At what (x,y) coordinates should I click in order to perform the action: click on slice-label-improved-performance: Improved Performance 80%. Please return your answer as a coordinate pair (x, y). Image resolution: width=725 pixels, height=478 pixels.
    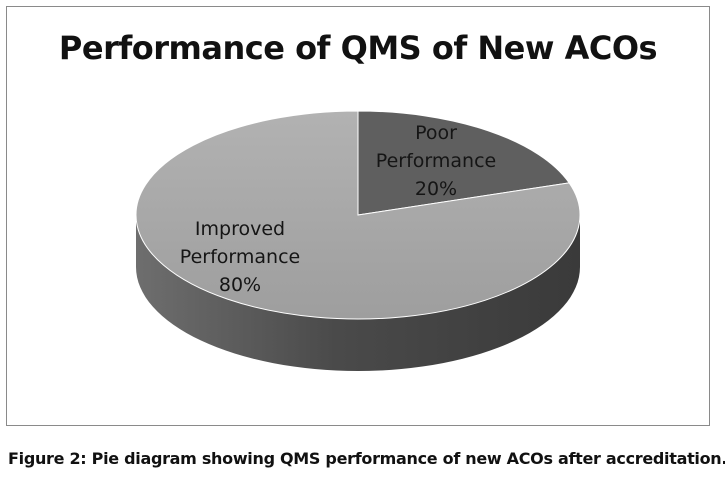
    Looking at the image, I should click on (240, 257).